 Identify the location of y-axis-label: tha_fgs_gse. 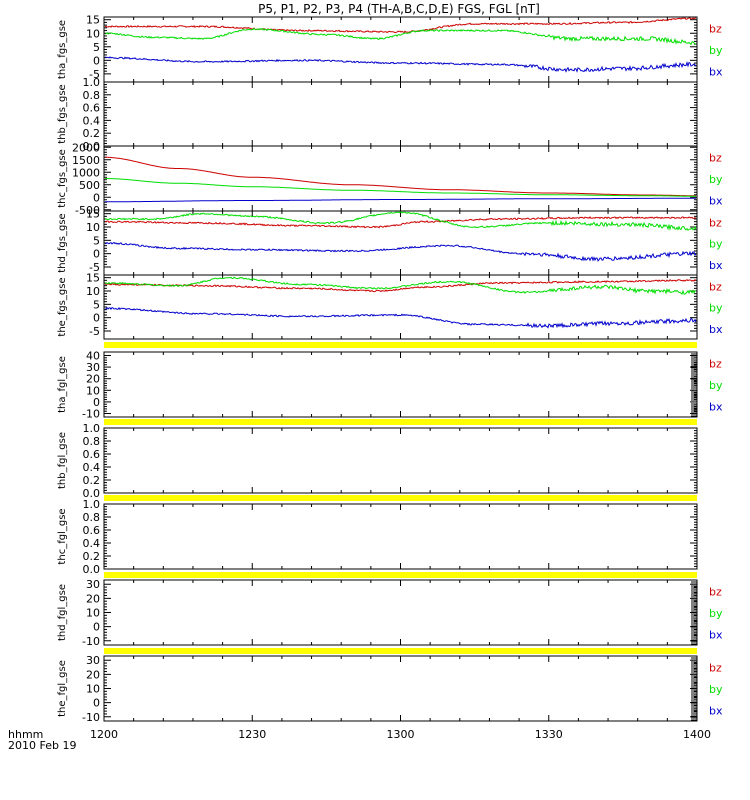
(62, 49).